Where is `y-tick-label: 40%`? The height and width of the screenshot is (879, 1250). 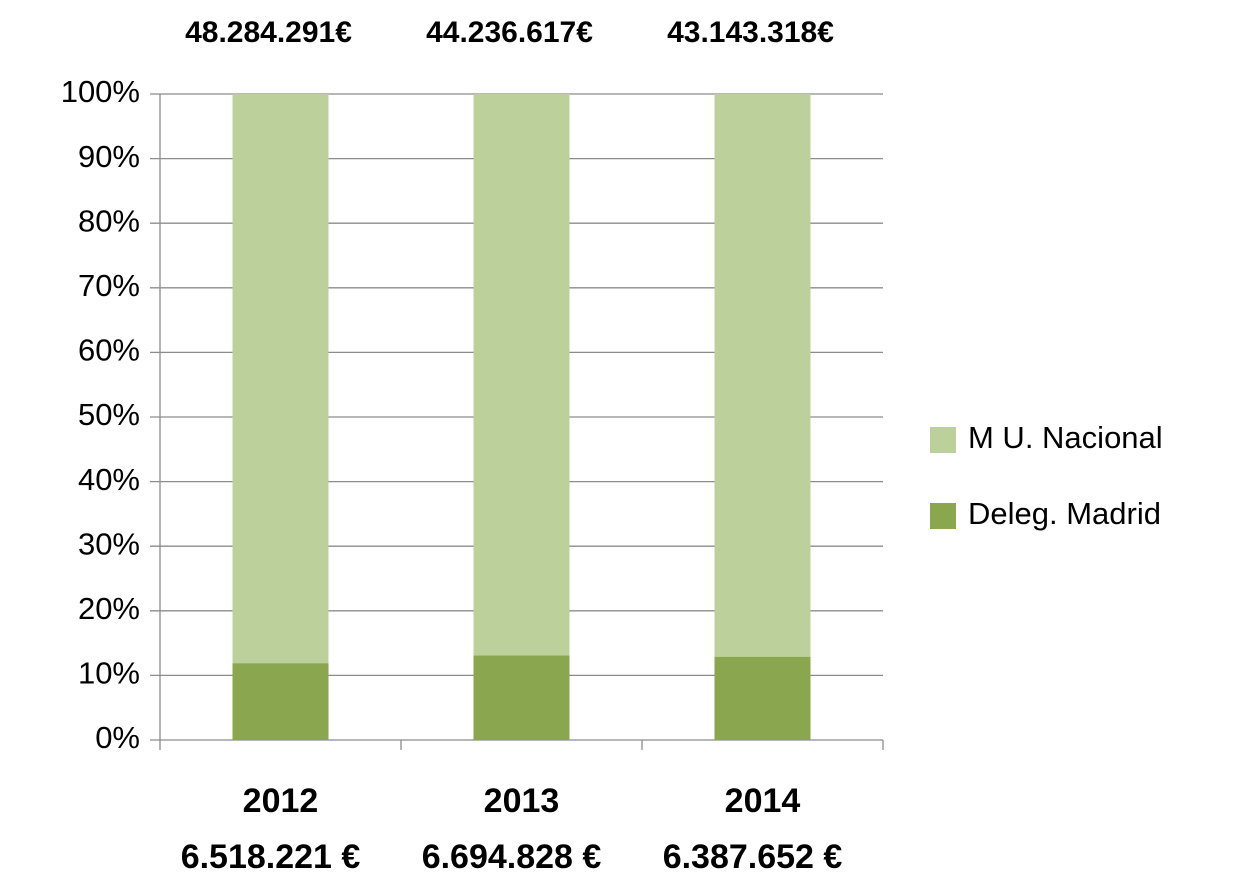 y-tick-label: 40% is located at coordinates (109, 479).